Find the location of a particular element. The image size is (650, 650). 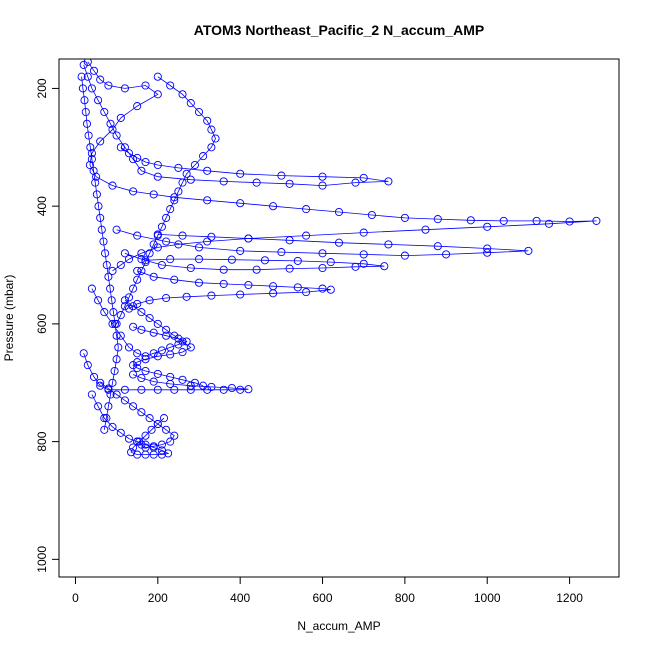

y-axis: 200 400 600 800 1000 is located at coordinates (47, 325).